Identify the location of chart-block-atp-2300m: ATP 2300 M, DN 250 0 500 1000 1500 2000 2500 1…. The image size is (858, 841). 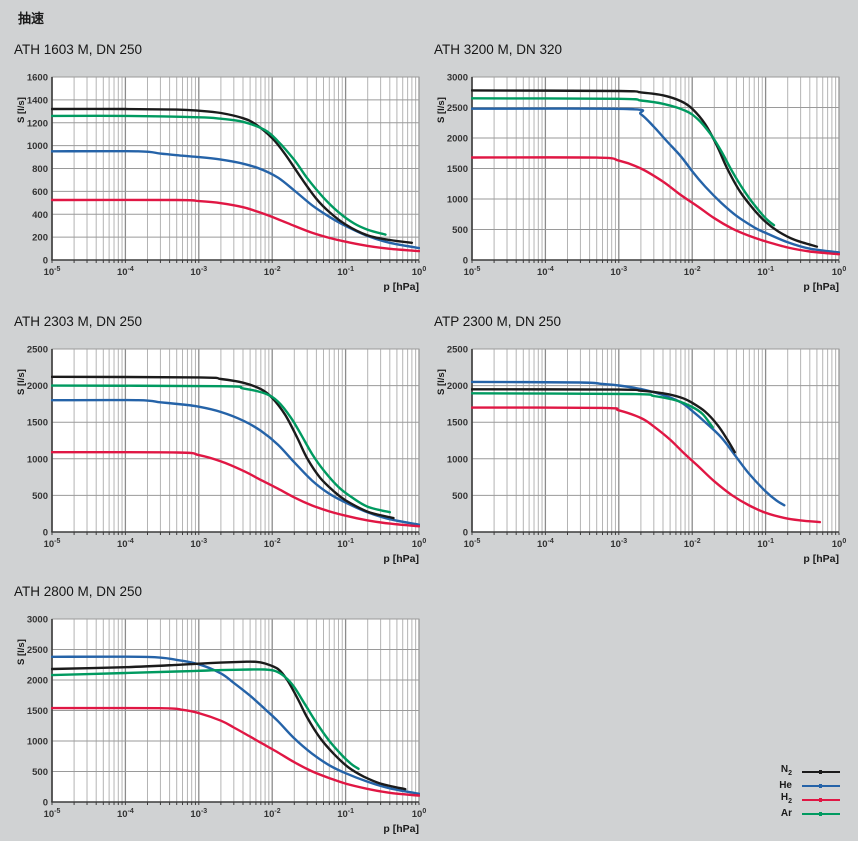
(640, 441).